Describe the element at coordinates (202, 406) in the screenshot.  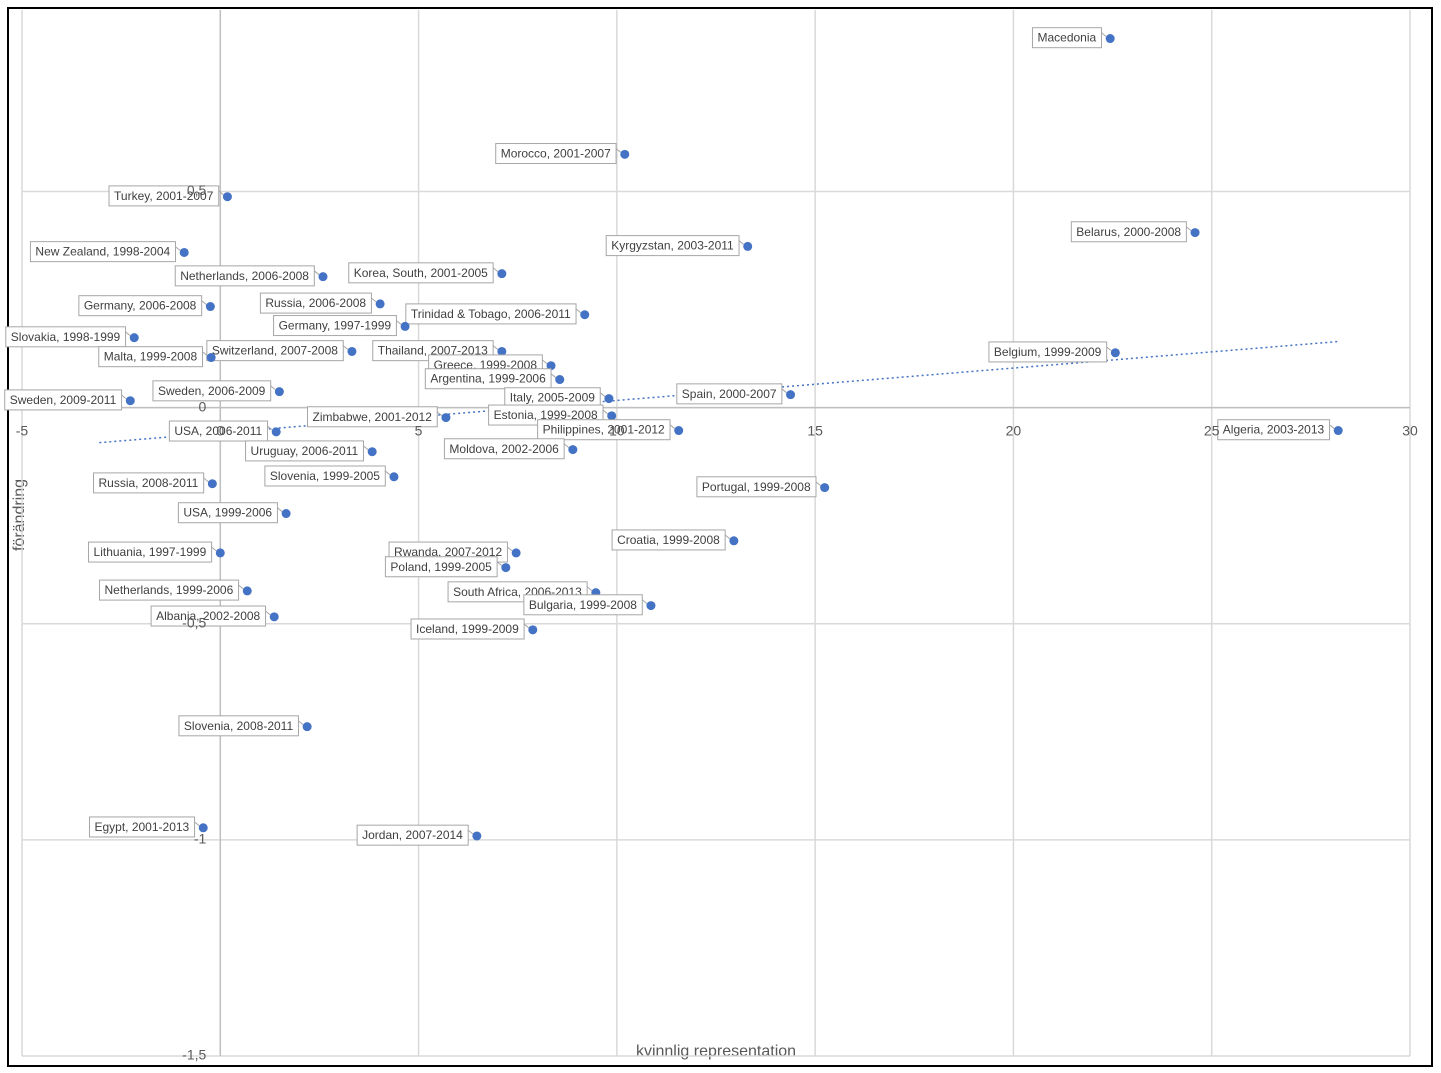
I see `y-tick-label: 0` at that location.